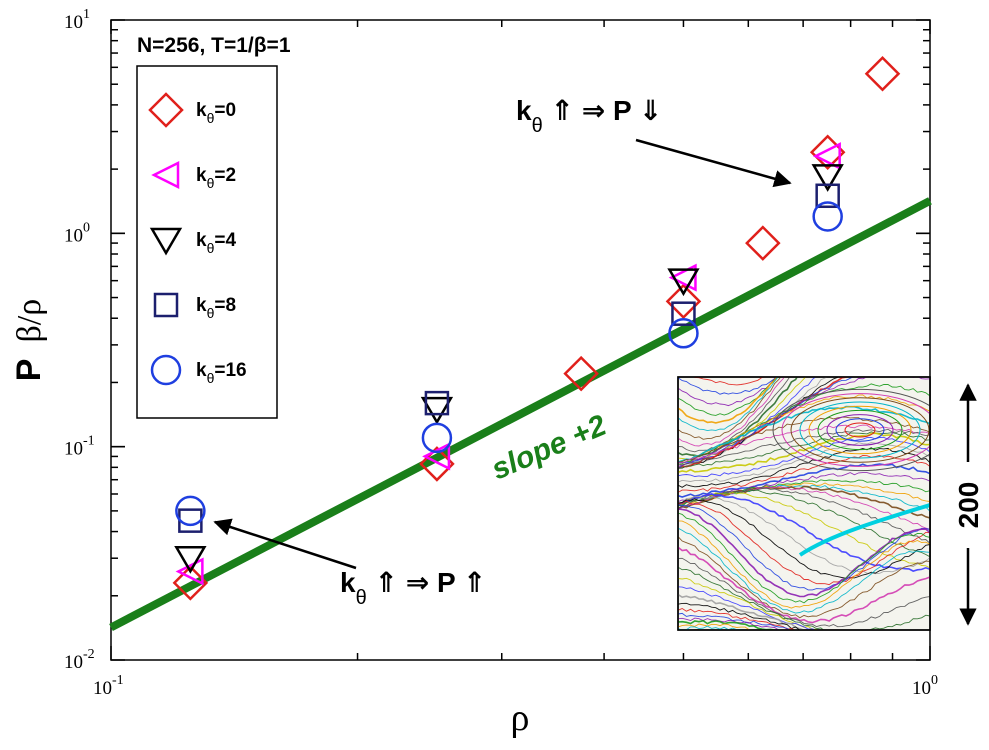 This screenshot has height=750, width=989. Describe the element at coordinates (77, 20) in the screenshot. I see `y-tick-label: 10¹` at that location.